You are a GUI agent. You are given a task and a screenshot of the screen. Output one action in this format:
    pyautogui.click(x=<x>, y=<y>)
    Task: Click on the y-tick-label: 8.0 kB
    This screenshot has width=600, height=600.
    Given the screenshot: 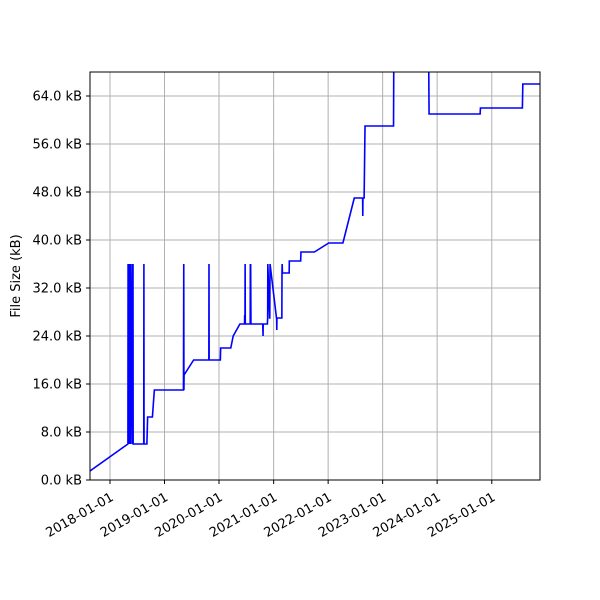 What is the action you would take?
    pyautogui.click(x=61, y=433)
    